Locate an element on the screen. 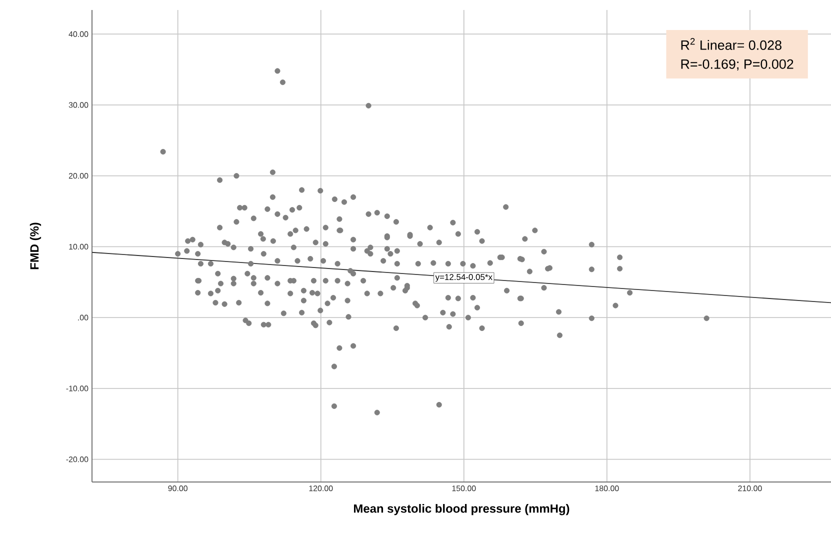  annotation: R$^{2}$ Linear= 0.028 is located at coordinates (731, 44).